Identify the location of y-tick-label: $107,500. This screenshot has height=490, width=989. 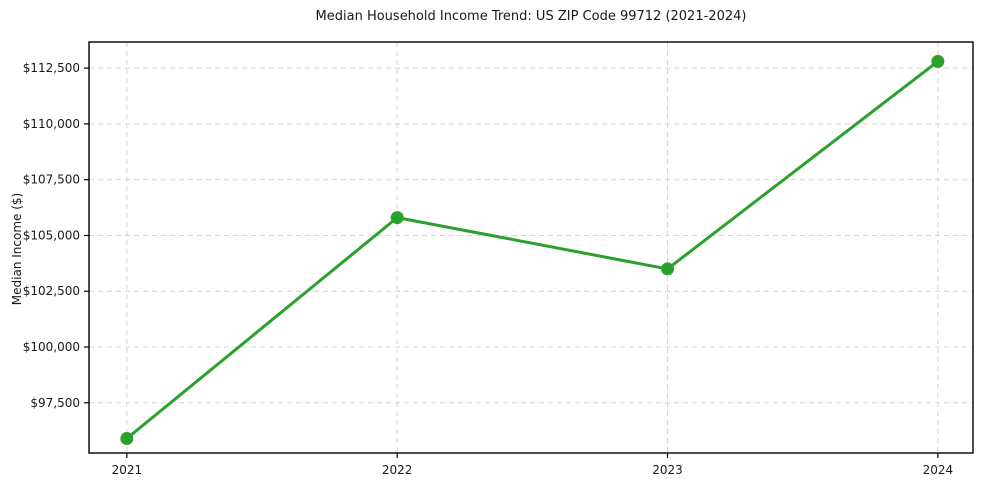
(51, 180).